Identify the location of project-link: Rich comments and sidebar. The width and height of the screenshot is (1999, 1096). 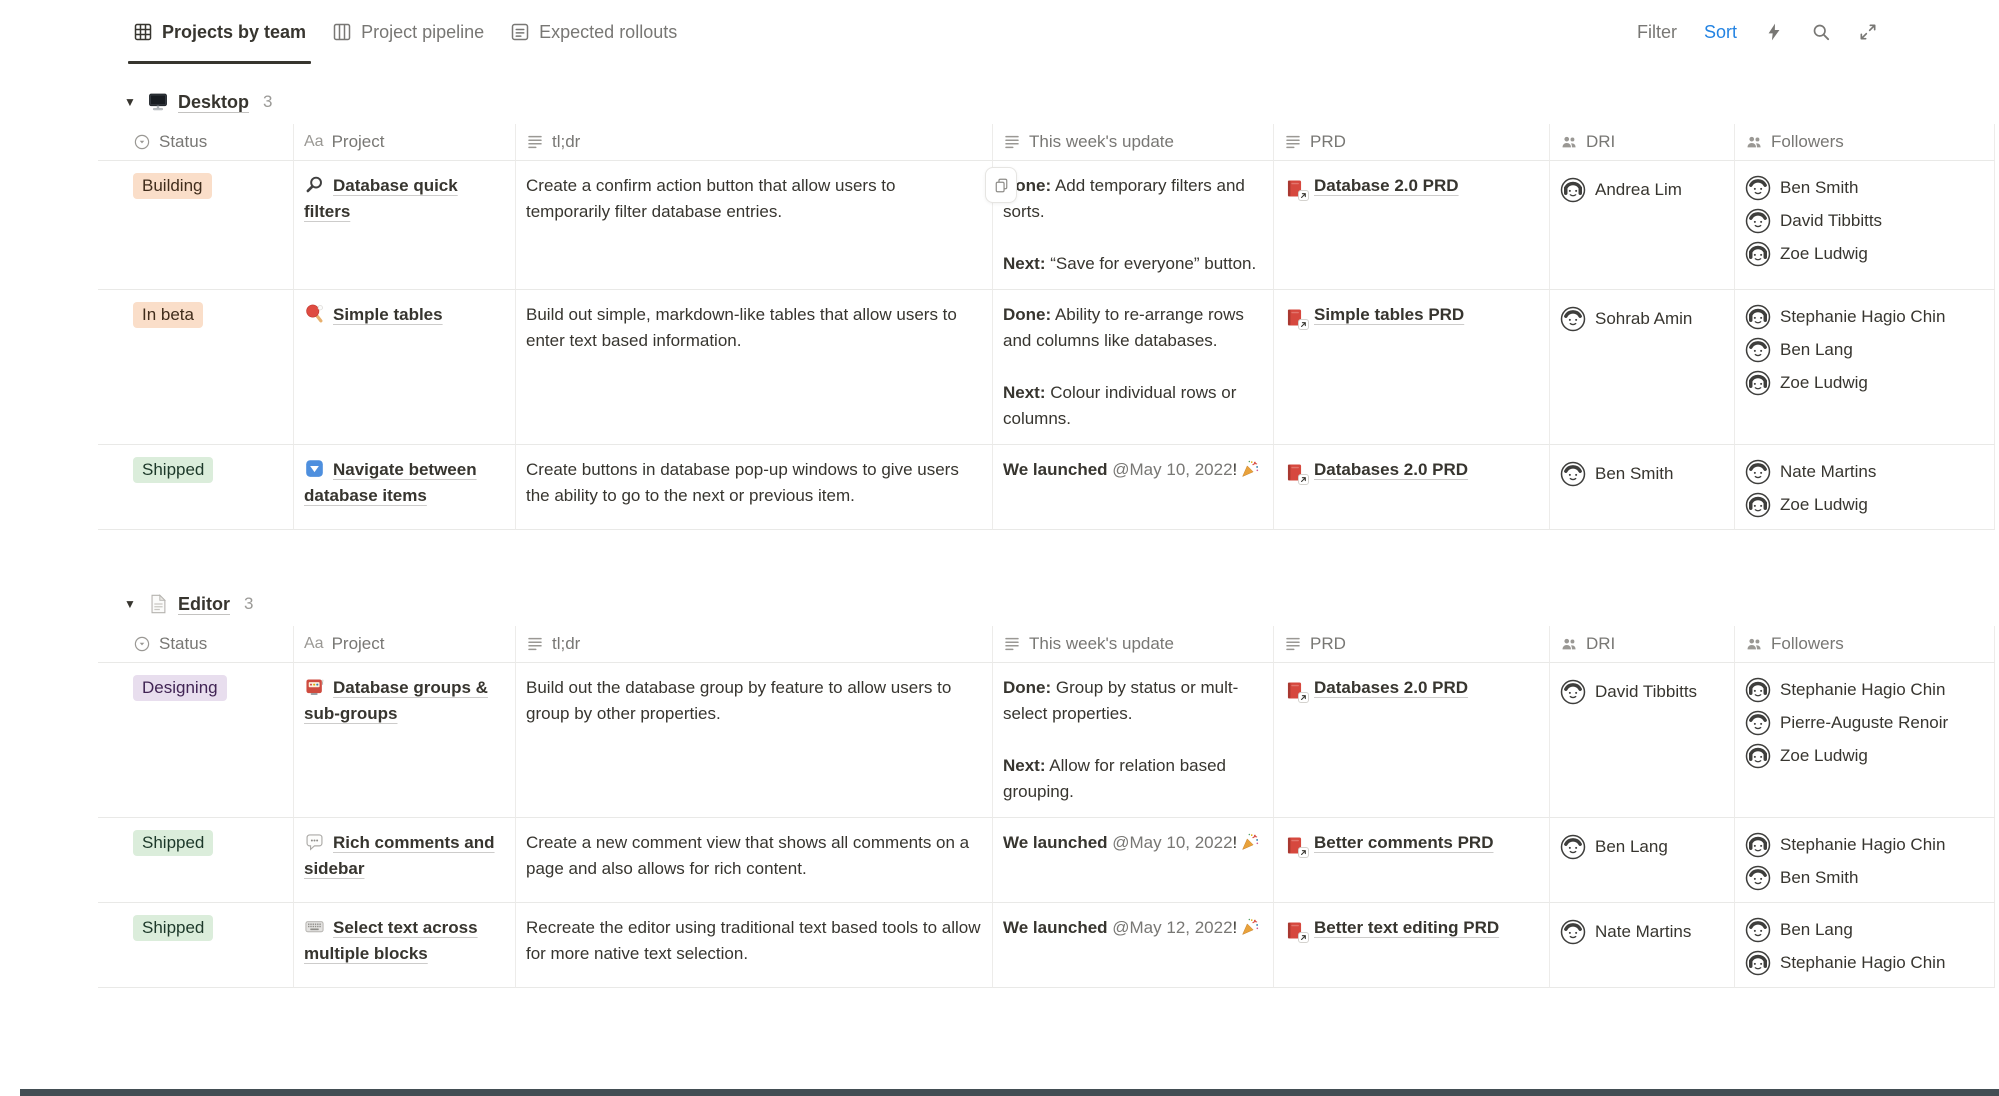
(399, 855).